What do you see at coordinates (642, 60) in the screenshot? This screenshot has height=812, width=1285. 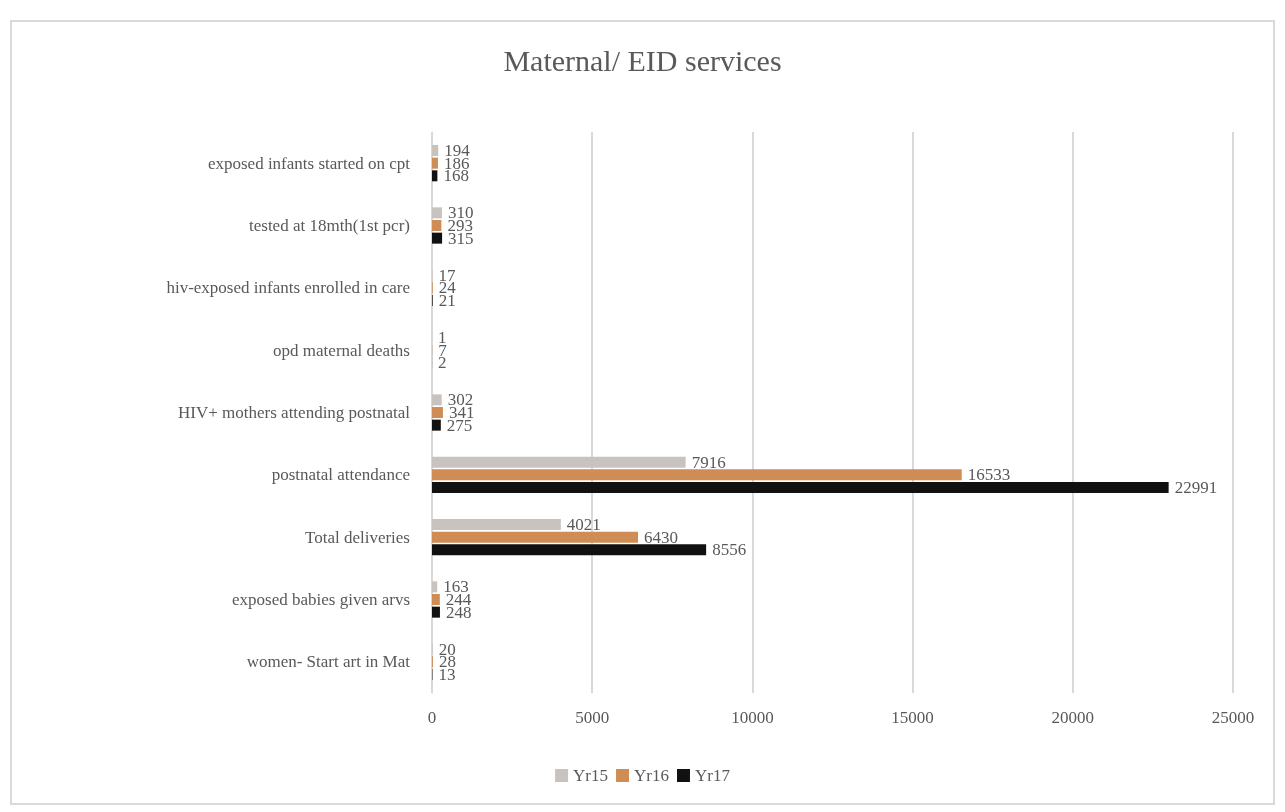 I see `chart-title: Maternal/ EID services` at bounding box center [642, 60].